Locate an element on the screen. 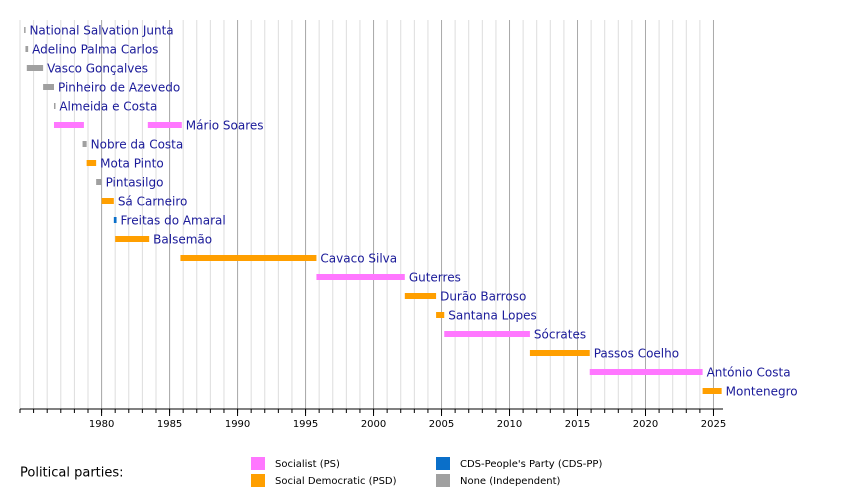 This screenshot has height=489, width=850. x-tick-label: 1985 is located at coordinates (169, 424).